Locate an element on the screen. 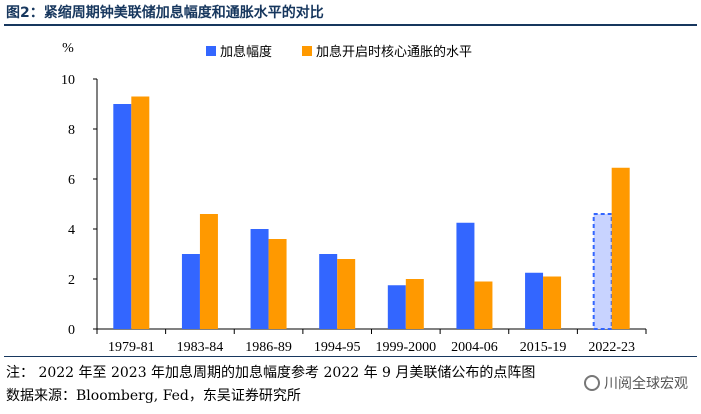 The image size is (701, 414). x-tick-label: 1986-89 is located at coordinates (268, 347).